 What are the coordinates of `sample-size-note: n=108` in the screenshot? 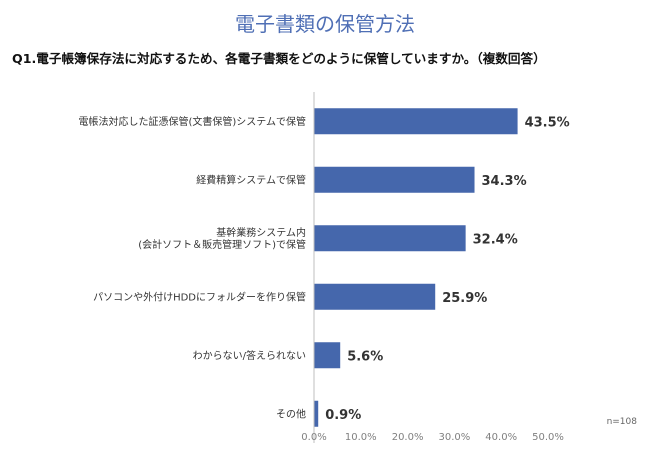 It's located at (622, 422).